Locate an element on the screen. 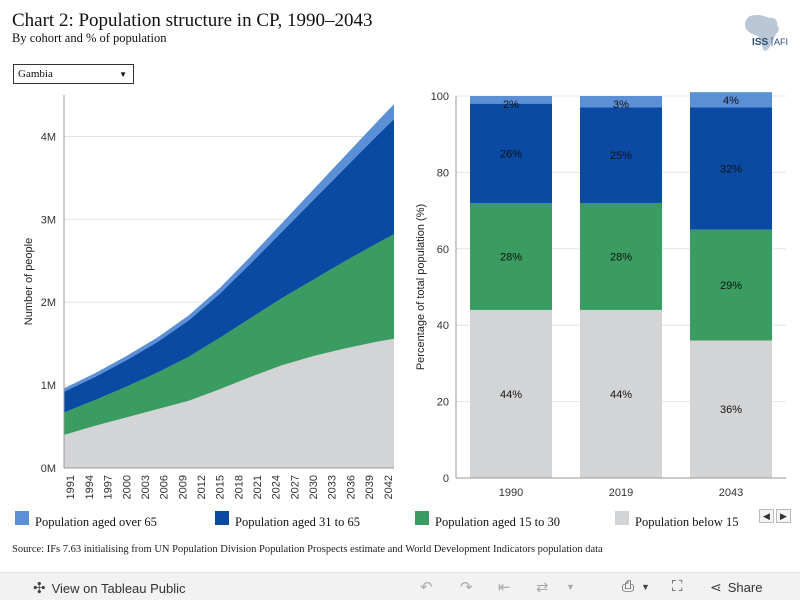  area-x-tick-label: 2027 is located at coordinates (295, 487).